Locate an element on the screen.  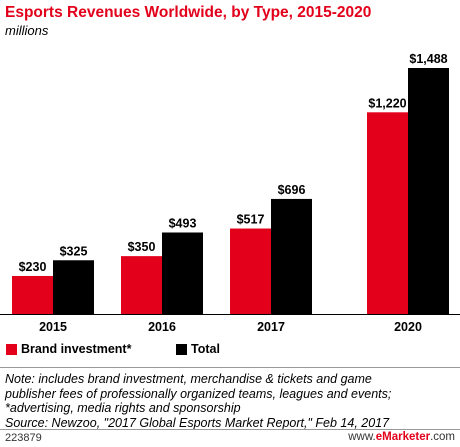
legend-swatch-total is located at coordinates (181, 349).